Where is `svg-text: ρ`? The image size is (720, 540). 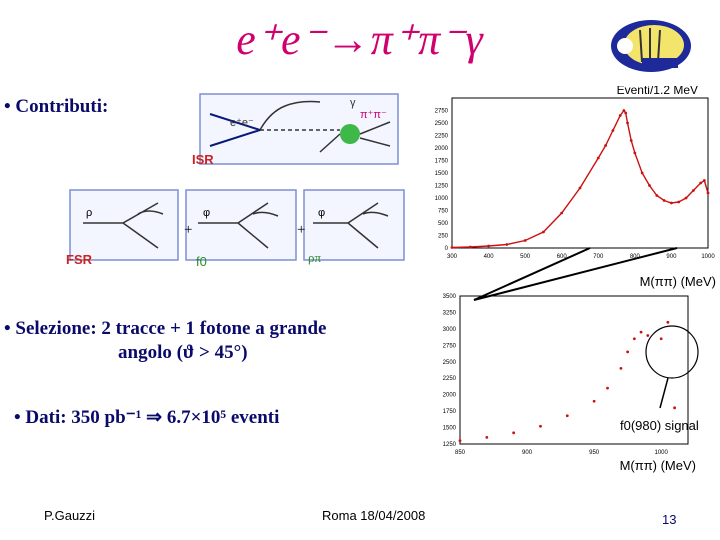 svg-text: ρ is located at coordinates (89, 213).